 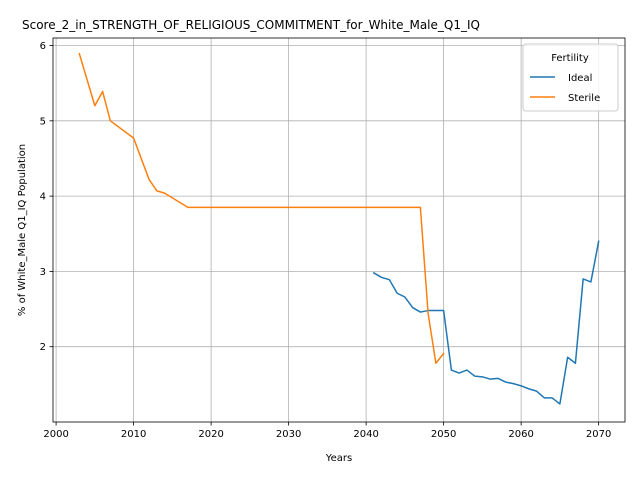 What do you see at coordinates (43, 121) in the screenshot?
I see `y-tick-label: 5` at bounding box center [43, 121].